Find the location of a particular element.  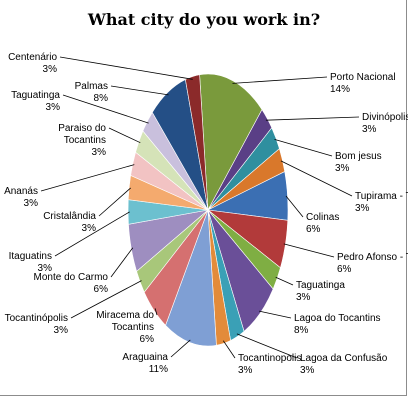

slice-label: Cristalândia 3% is located at coordinates (69, 222).